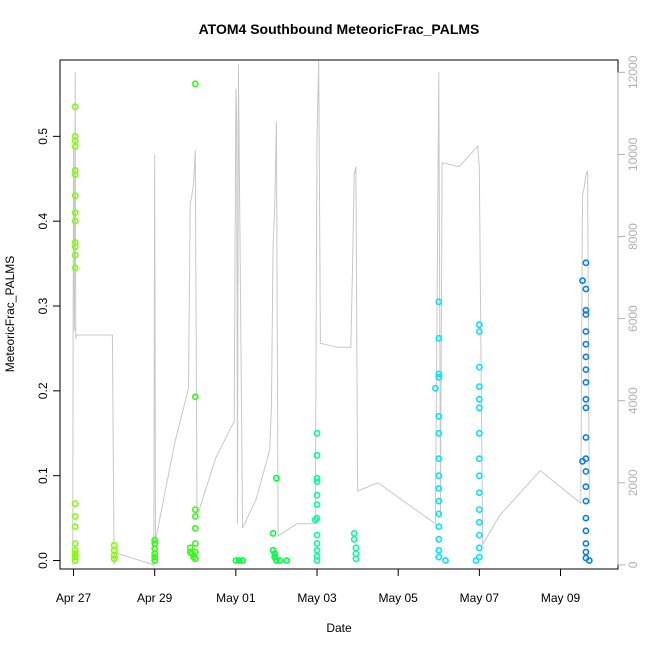 This screenshot has height=650, width=650. Describe the element at coordinates (10, 314) in the screenshot. I see `y-axis-label: MeteoricFrac_PALMS` at that location.